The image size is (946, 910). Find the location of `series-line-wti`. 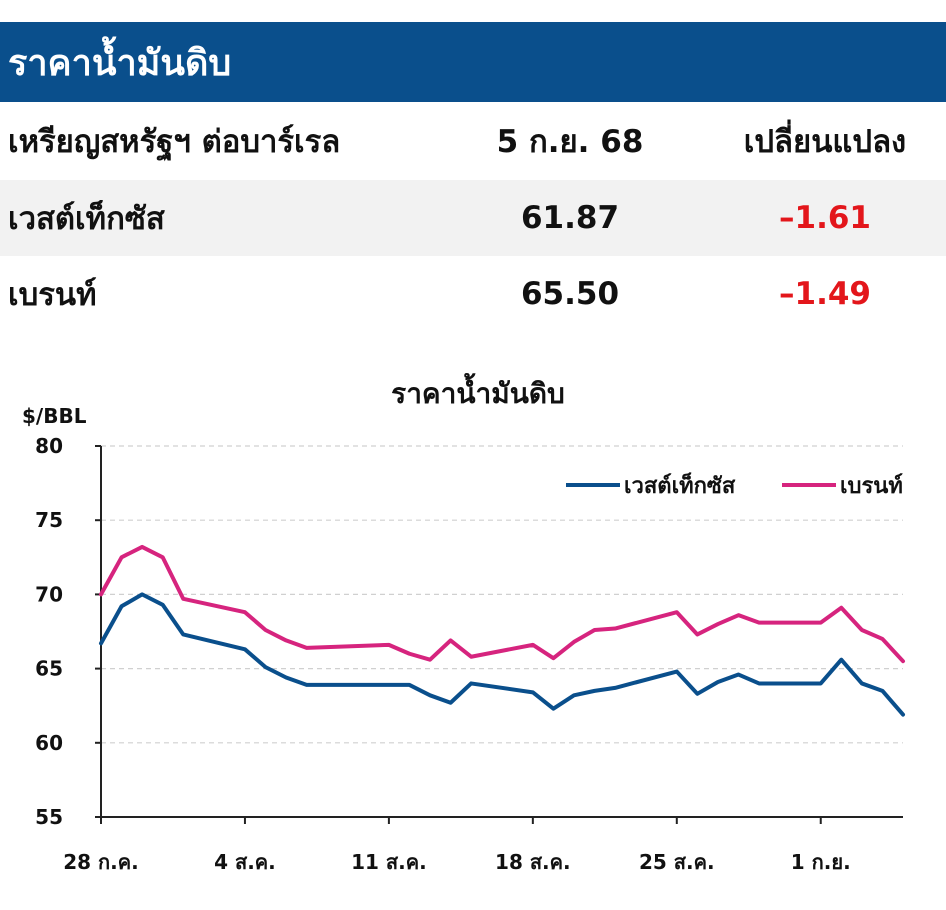

series-line-wti is located at coordinates (502, 654).